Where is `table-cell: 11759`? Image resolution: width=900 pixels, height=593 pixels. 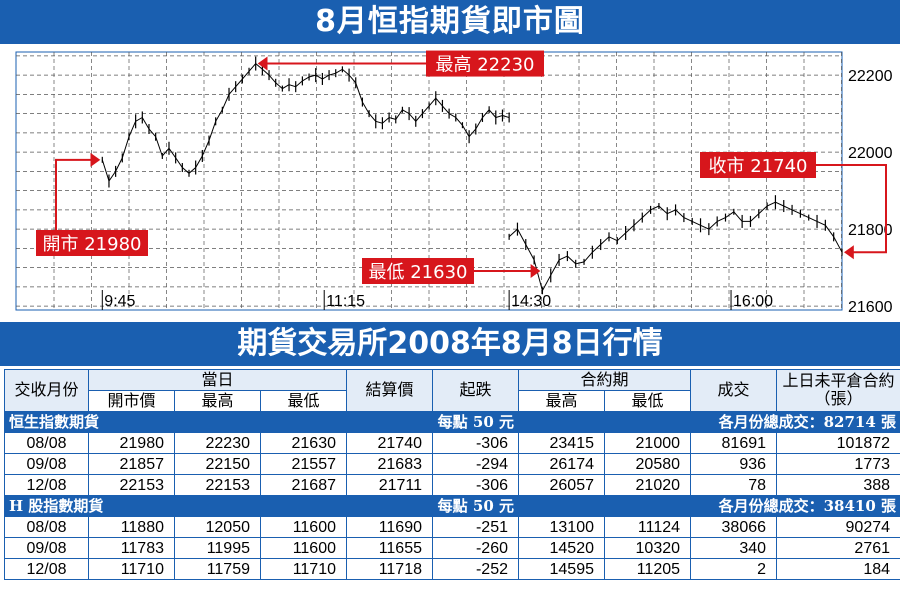
table-cell: 11759 is located at coordinates (217, 569).